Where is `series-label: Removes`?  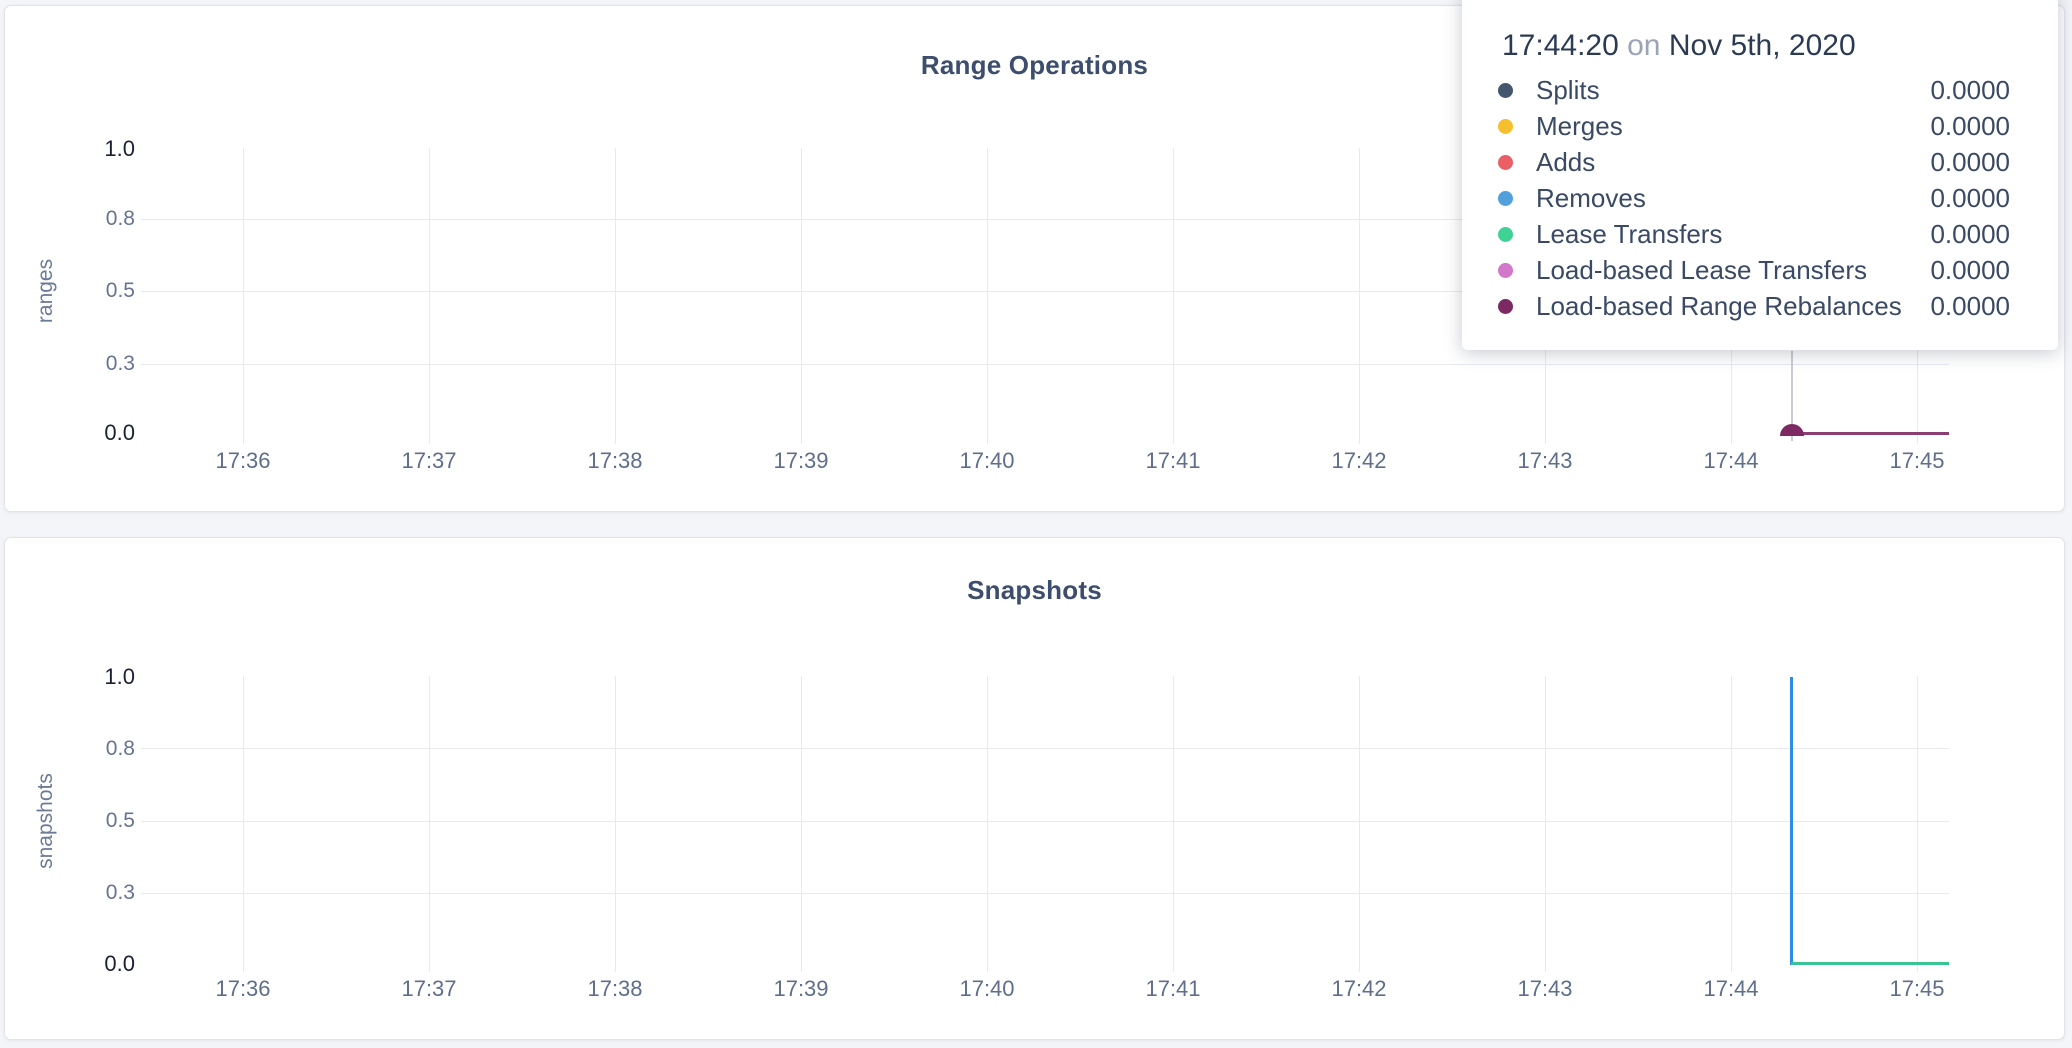 series-label: Removes is located at coordinates (1591, 197).